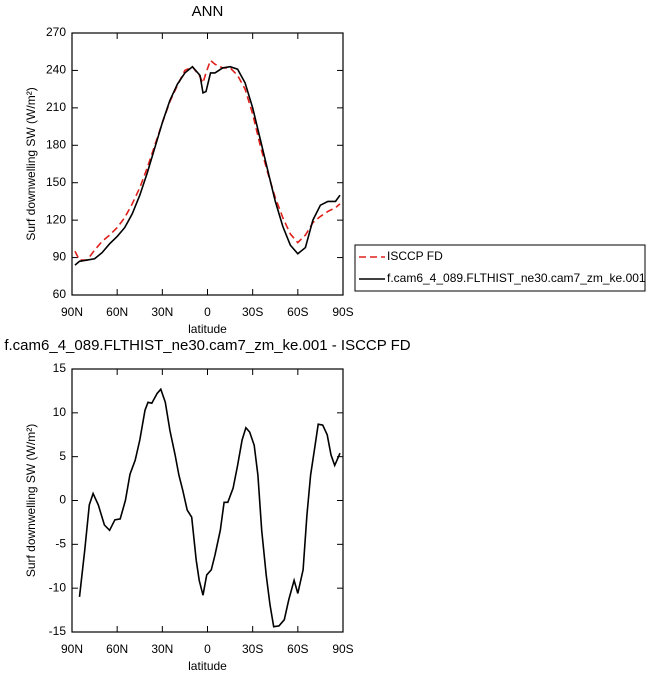  I want to click on y-tick-label: 120, so click(56, 219).